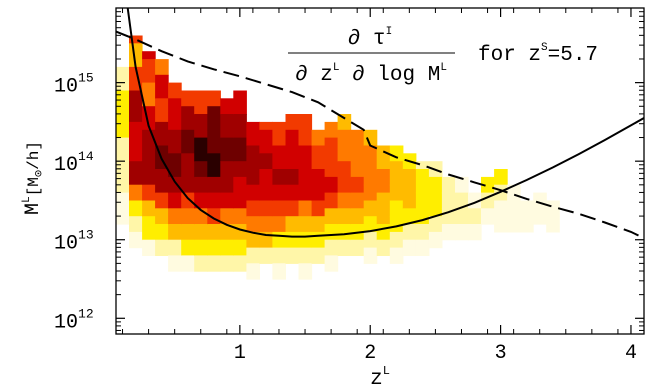  Describe the element at coordinates (34, 155) in the screenshot. I see `y-axis-label-tail: /h]` at that location.